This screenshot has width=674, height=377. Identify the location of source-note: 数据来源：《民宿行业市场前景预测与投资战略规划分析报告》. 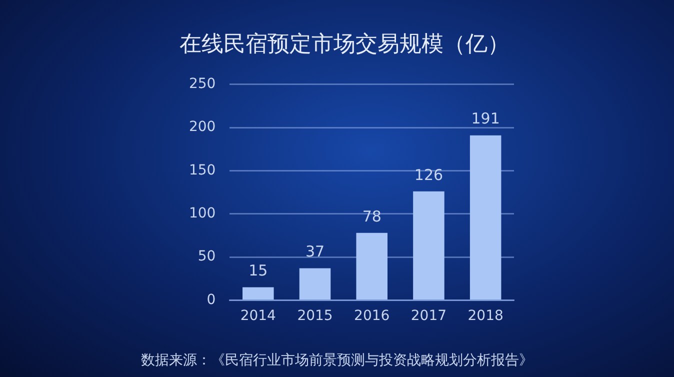
(337, 360).